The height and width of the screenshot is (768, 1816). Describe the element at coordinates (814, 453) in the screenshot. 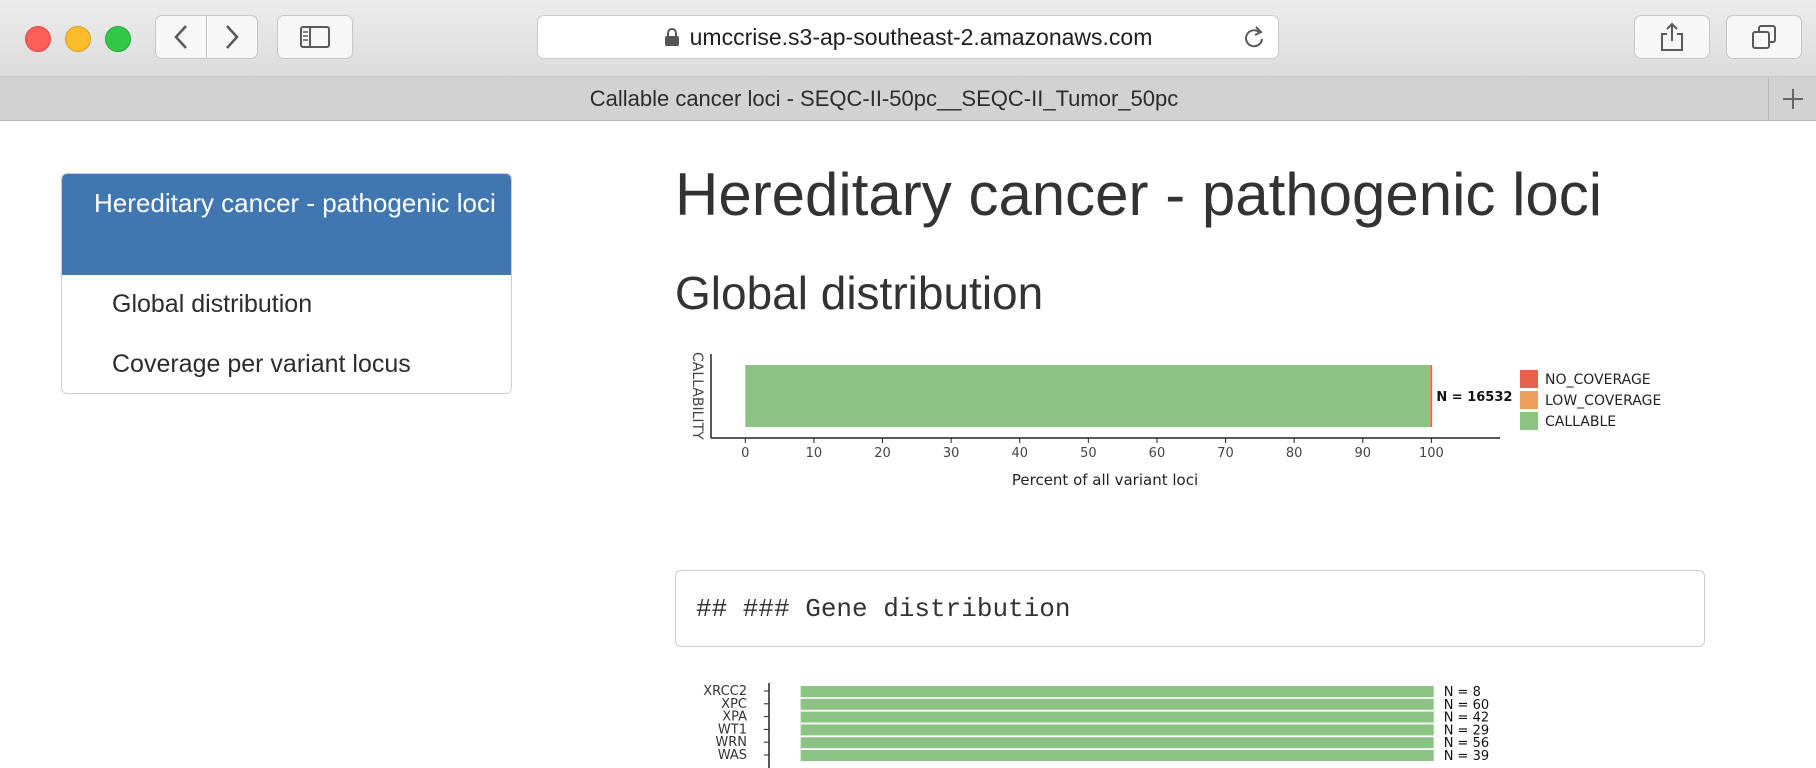

I see `x-tick-label: 10` at that location.